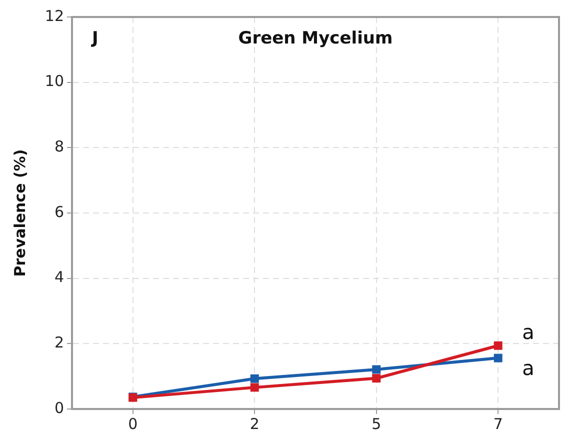 Image resolution: width=565 pixels, height=437 pixels. What do you see at coordinates (255, 423) in the screenshot?
I see `x-tick-label: 2` at bounding box center [255, 423].